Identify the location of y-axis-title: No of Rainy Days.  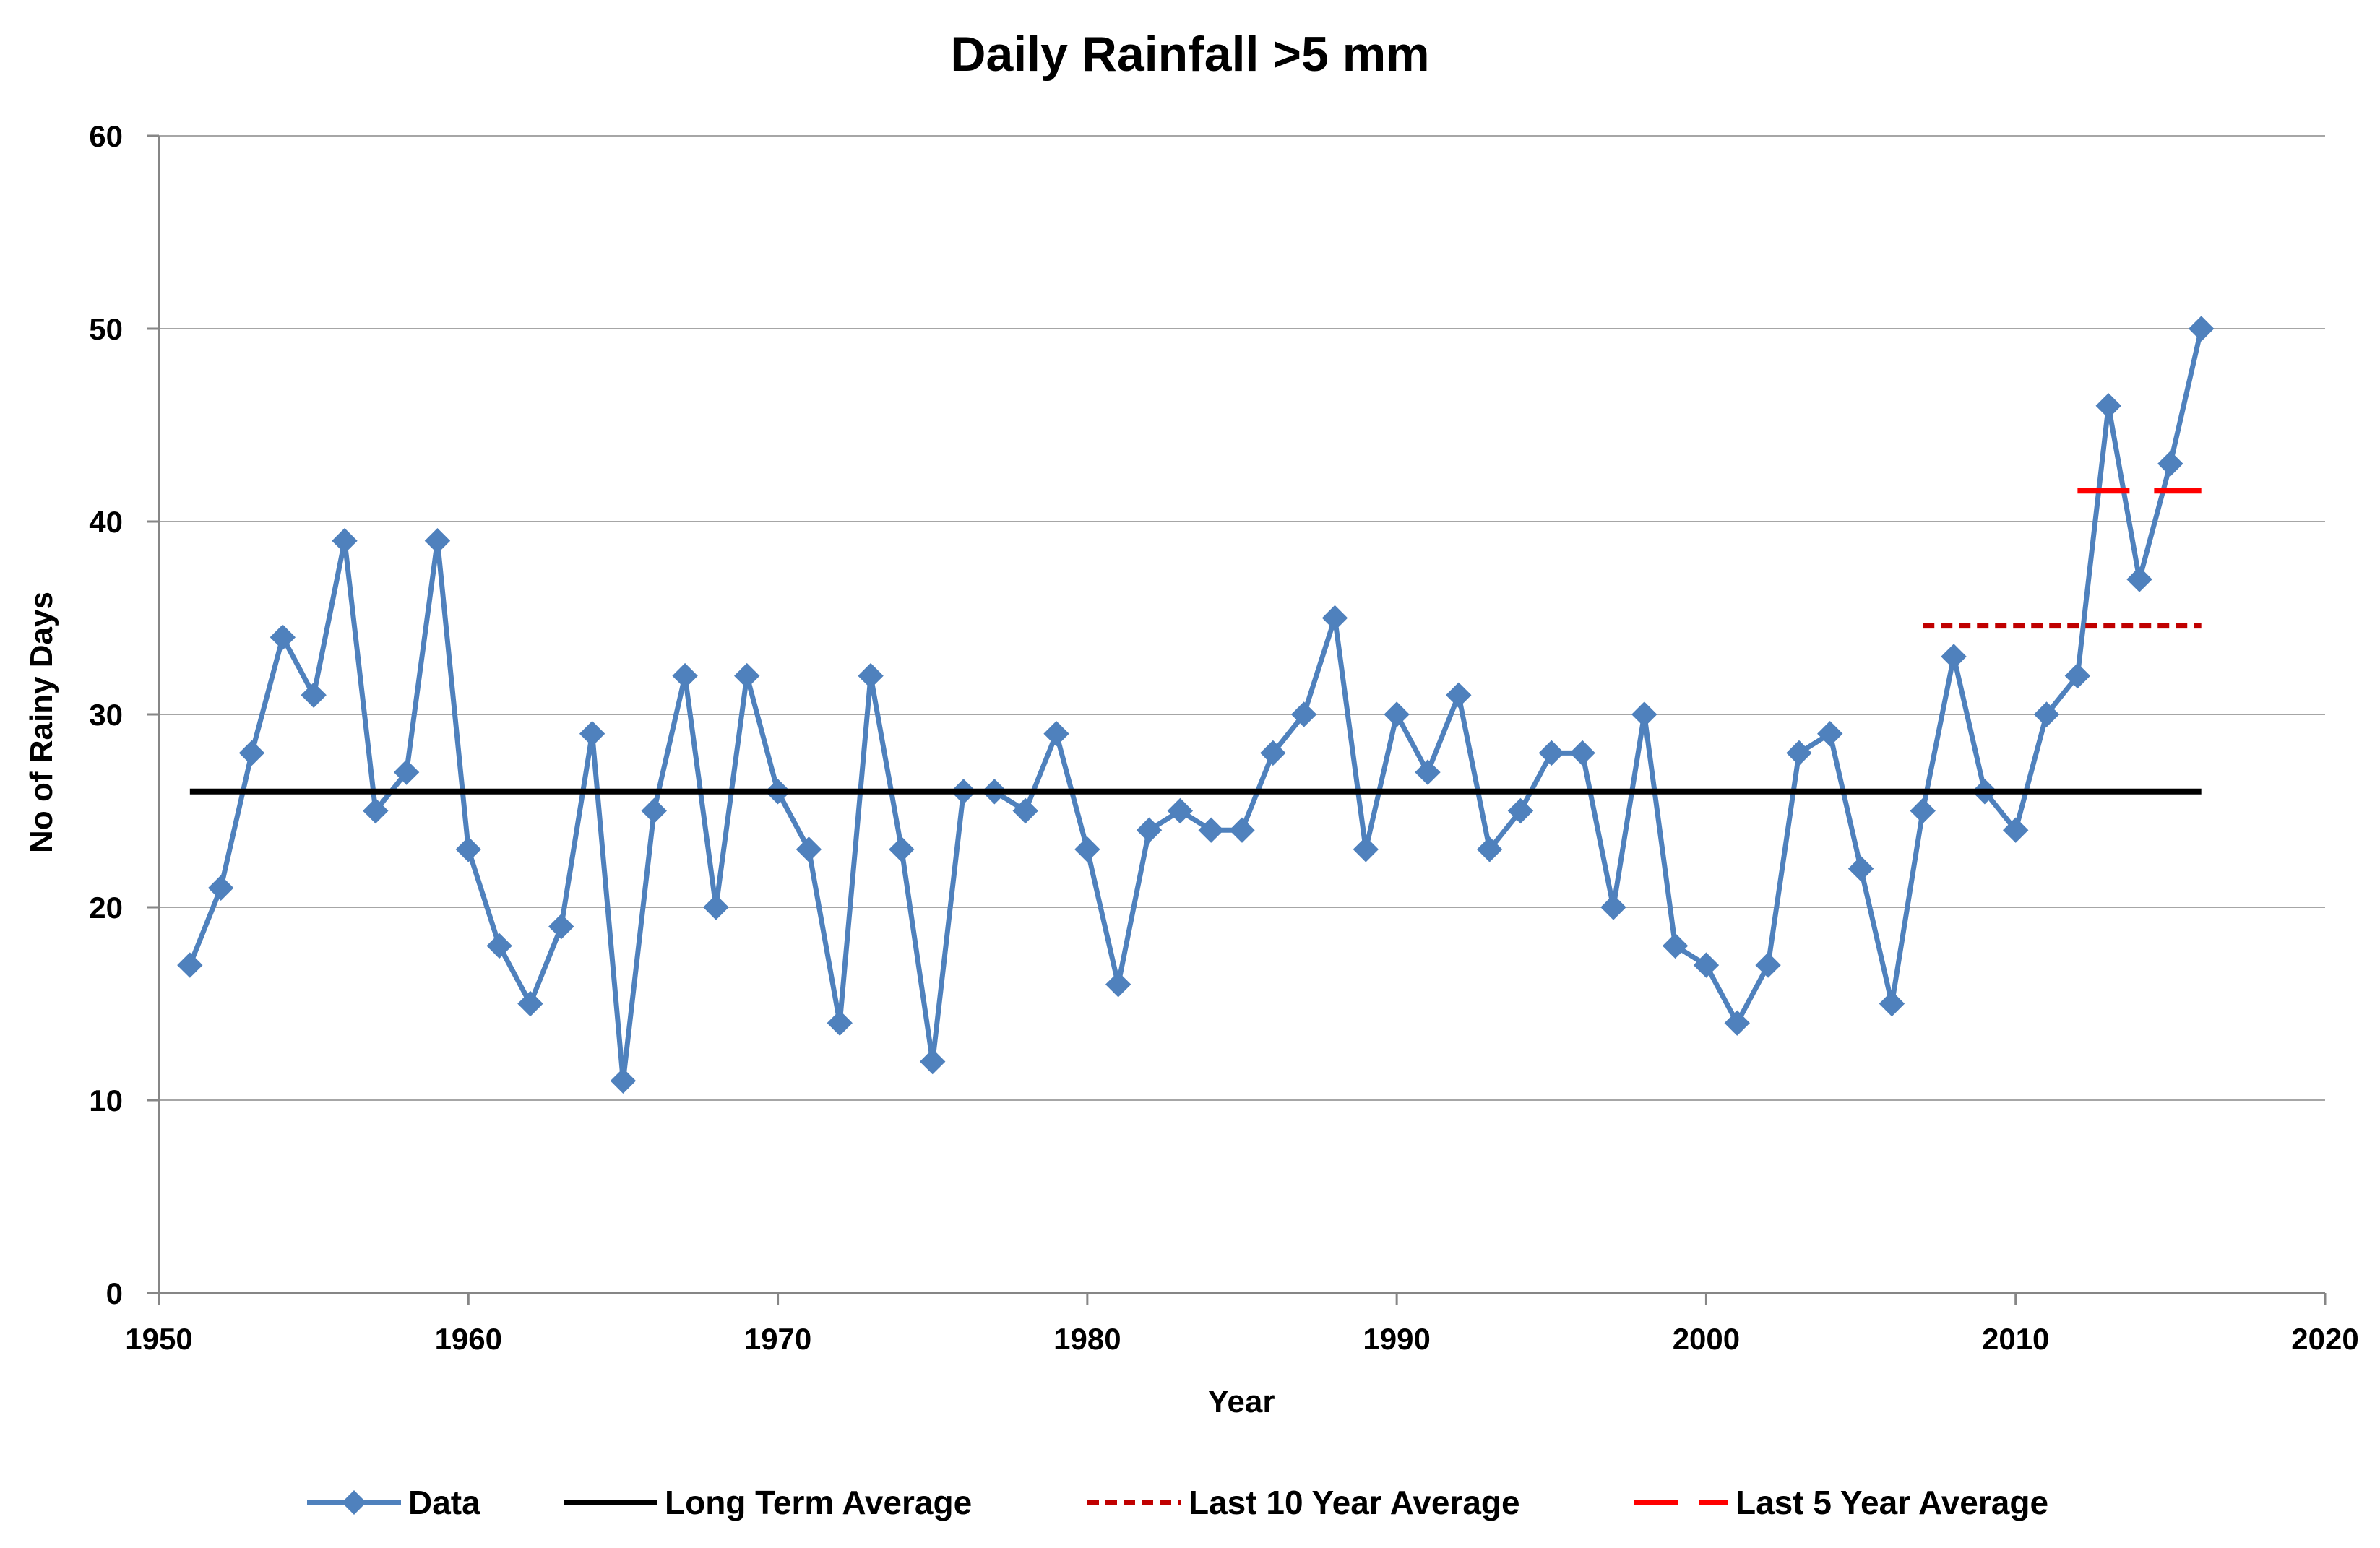
(41, 723).